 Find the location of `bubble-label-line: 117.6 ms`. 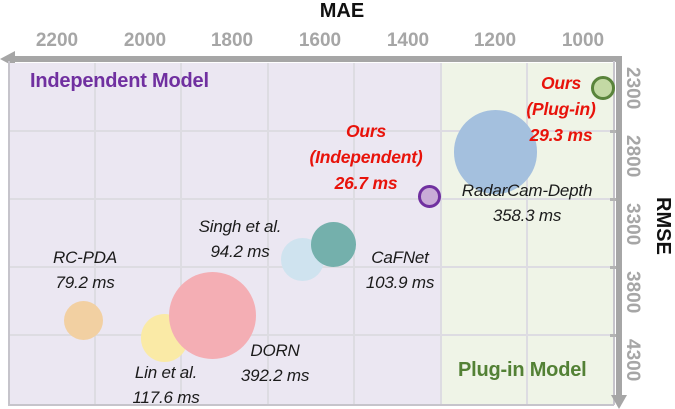

bubble-label-line: 117.6 ms is located at coordinates (166, 397).